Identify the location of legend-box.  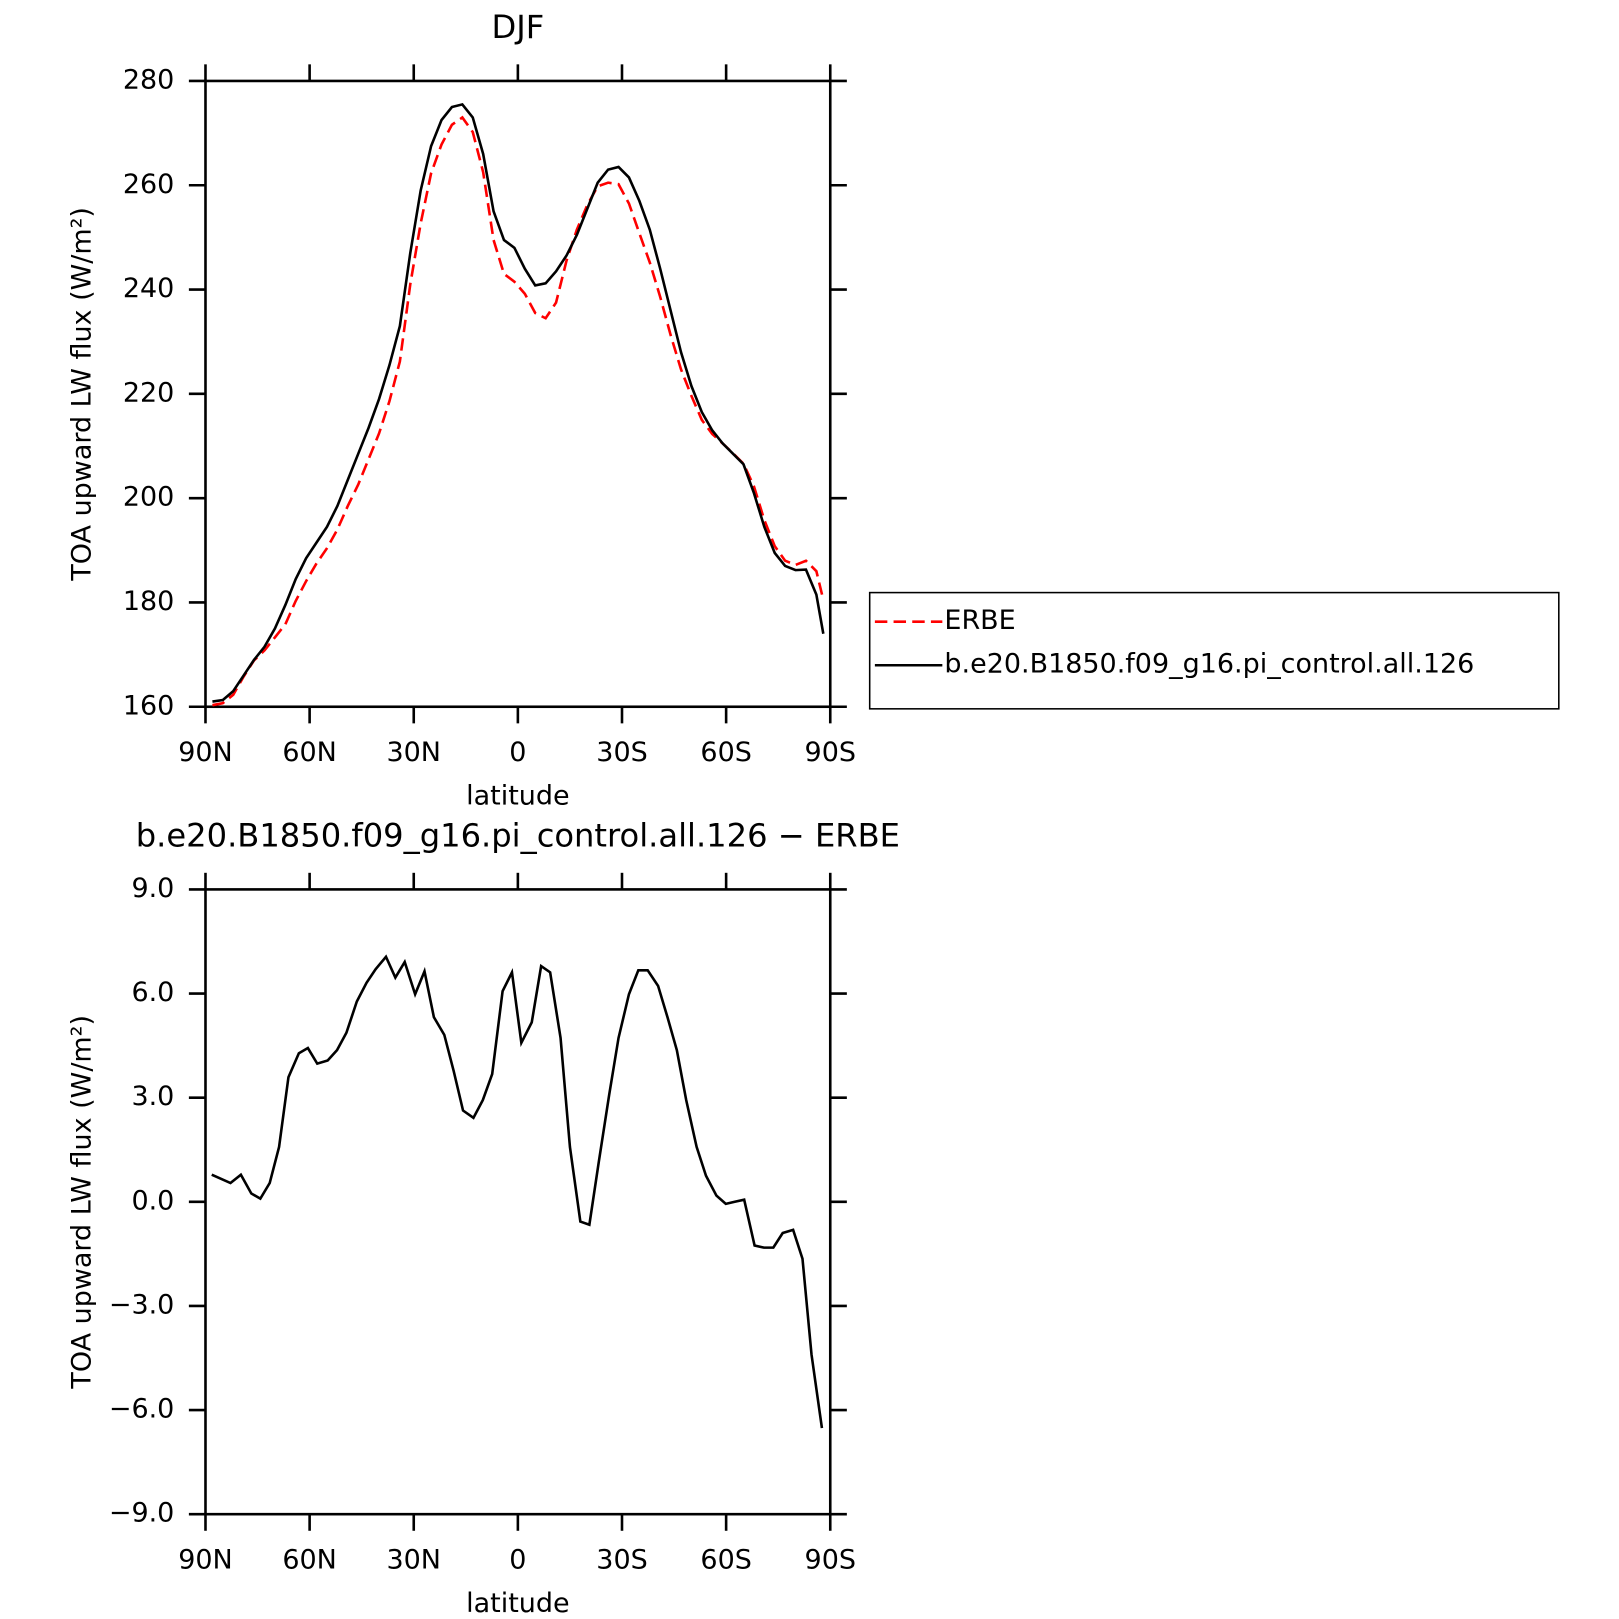
(1214, 650).